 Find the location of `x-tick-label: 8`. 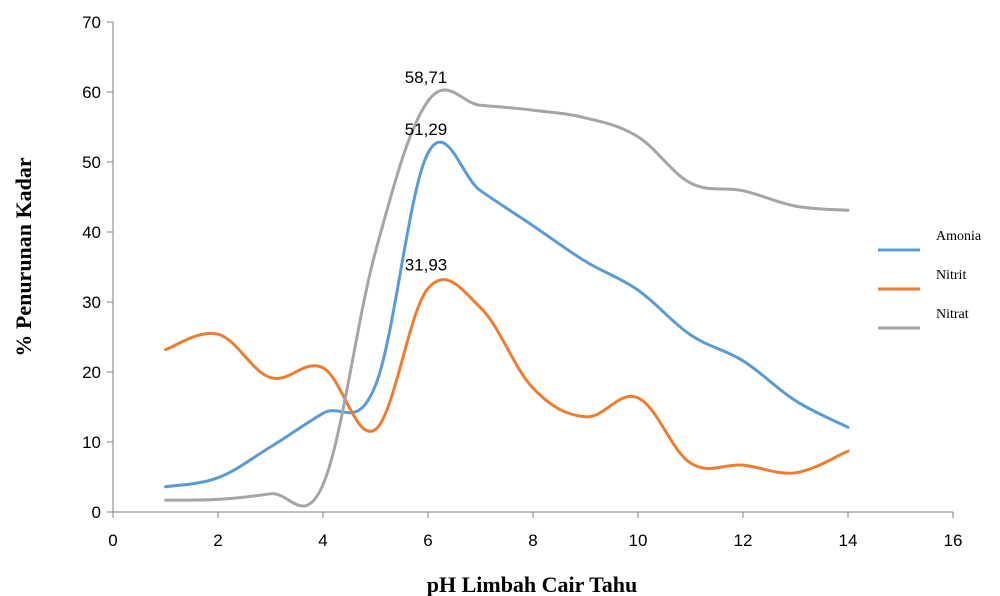

x-tick-label: 8 is located at coordinates (532, 540).